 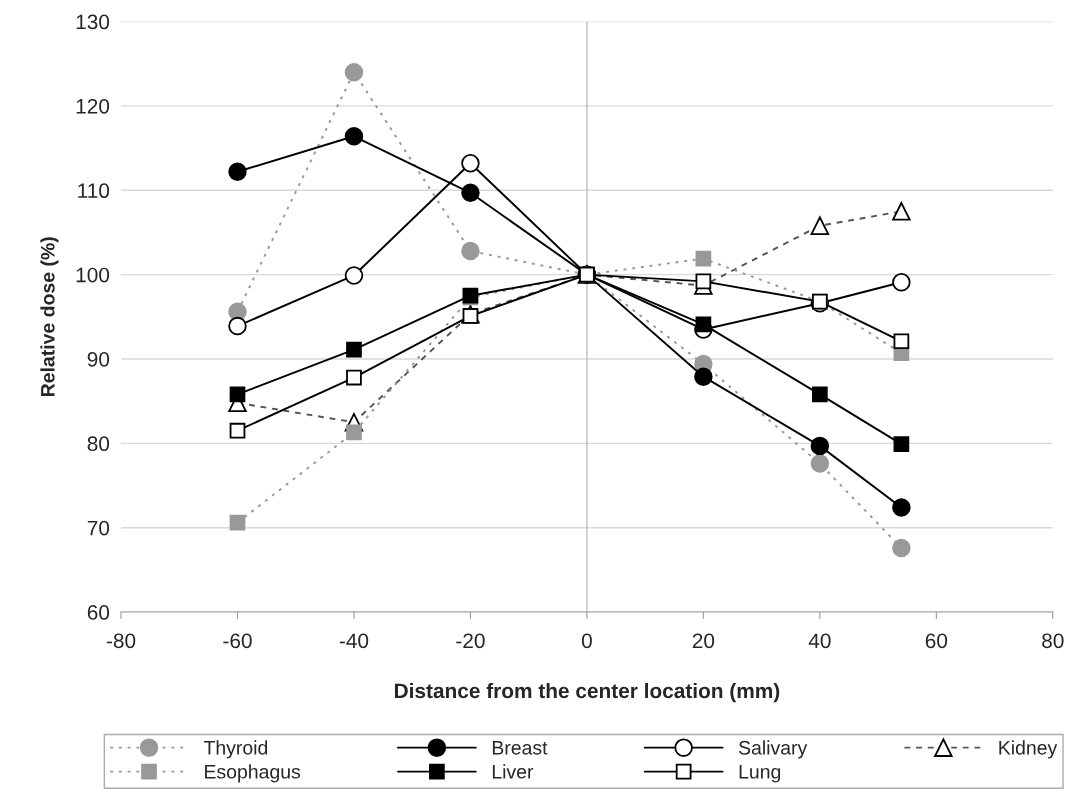 I want to click on legend-label: Salivary, so click(x=773, y=749).